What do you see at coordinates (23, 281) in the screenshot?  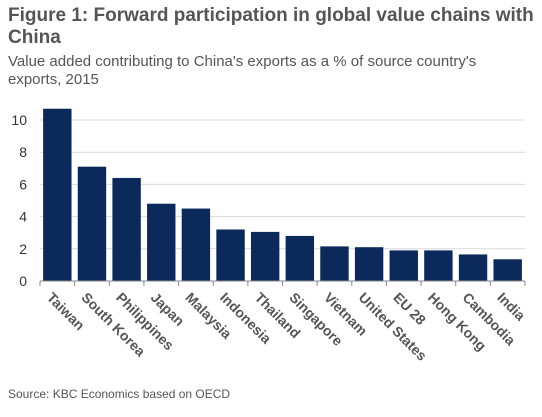 I see `y-tick-label: 0` at bounding box center [23, 281].